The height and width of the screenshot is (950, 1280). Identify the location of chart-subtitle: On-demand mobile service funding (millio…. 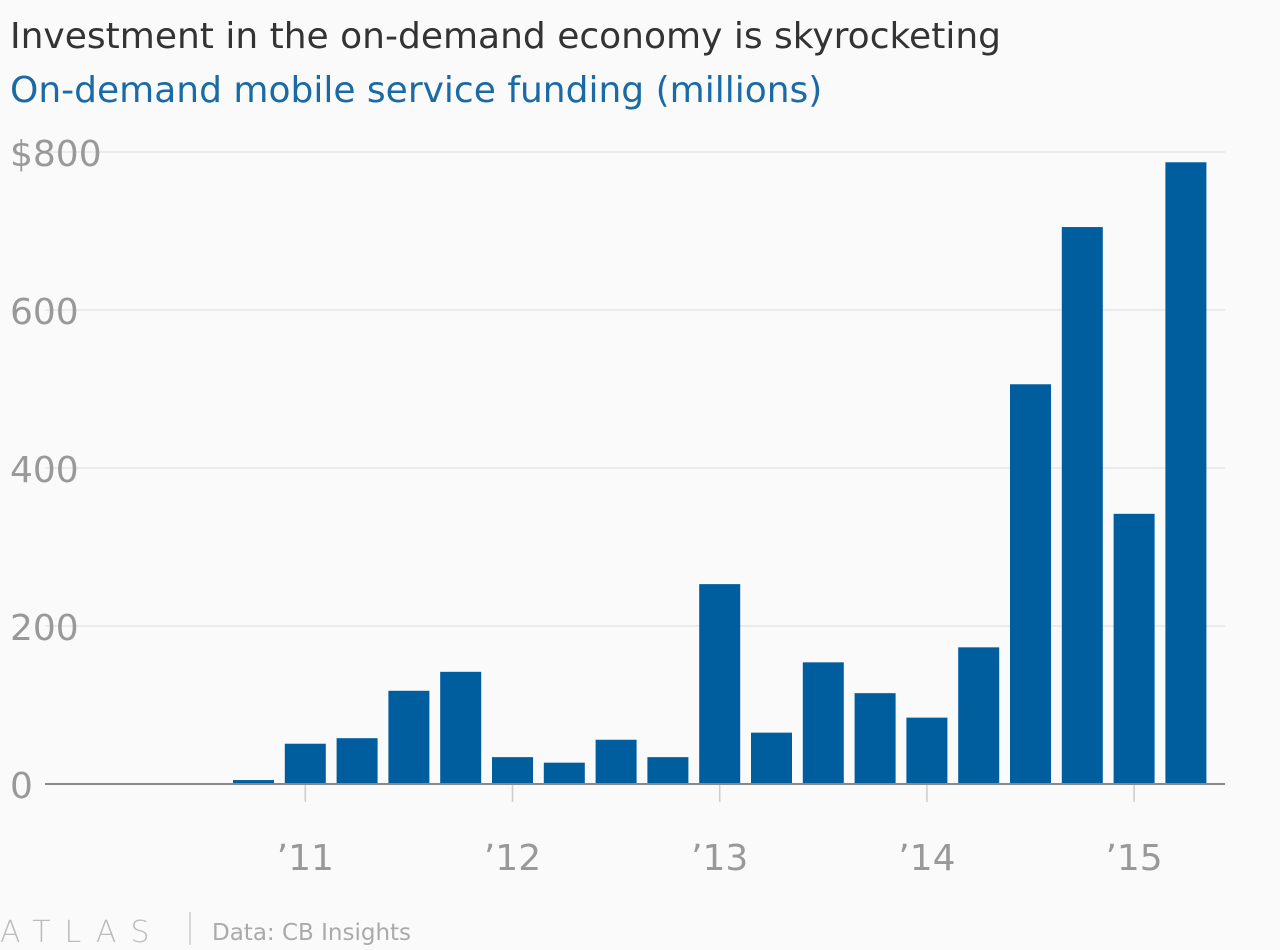
(416, 90).